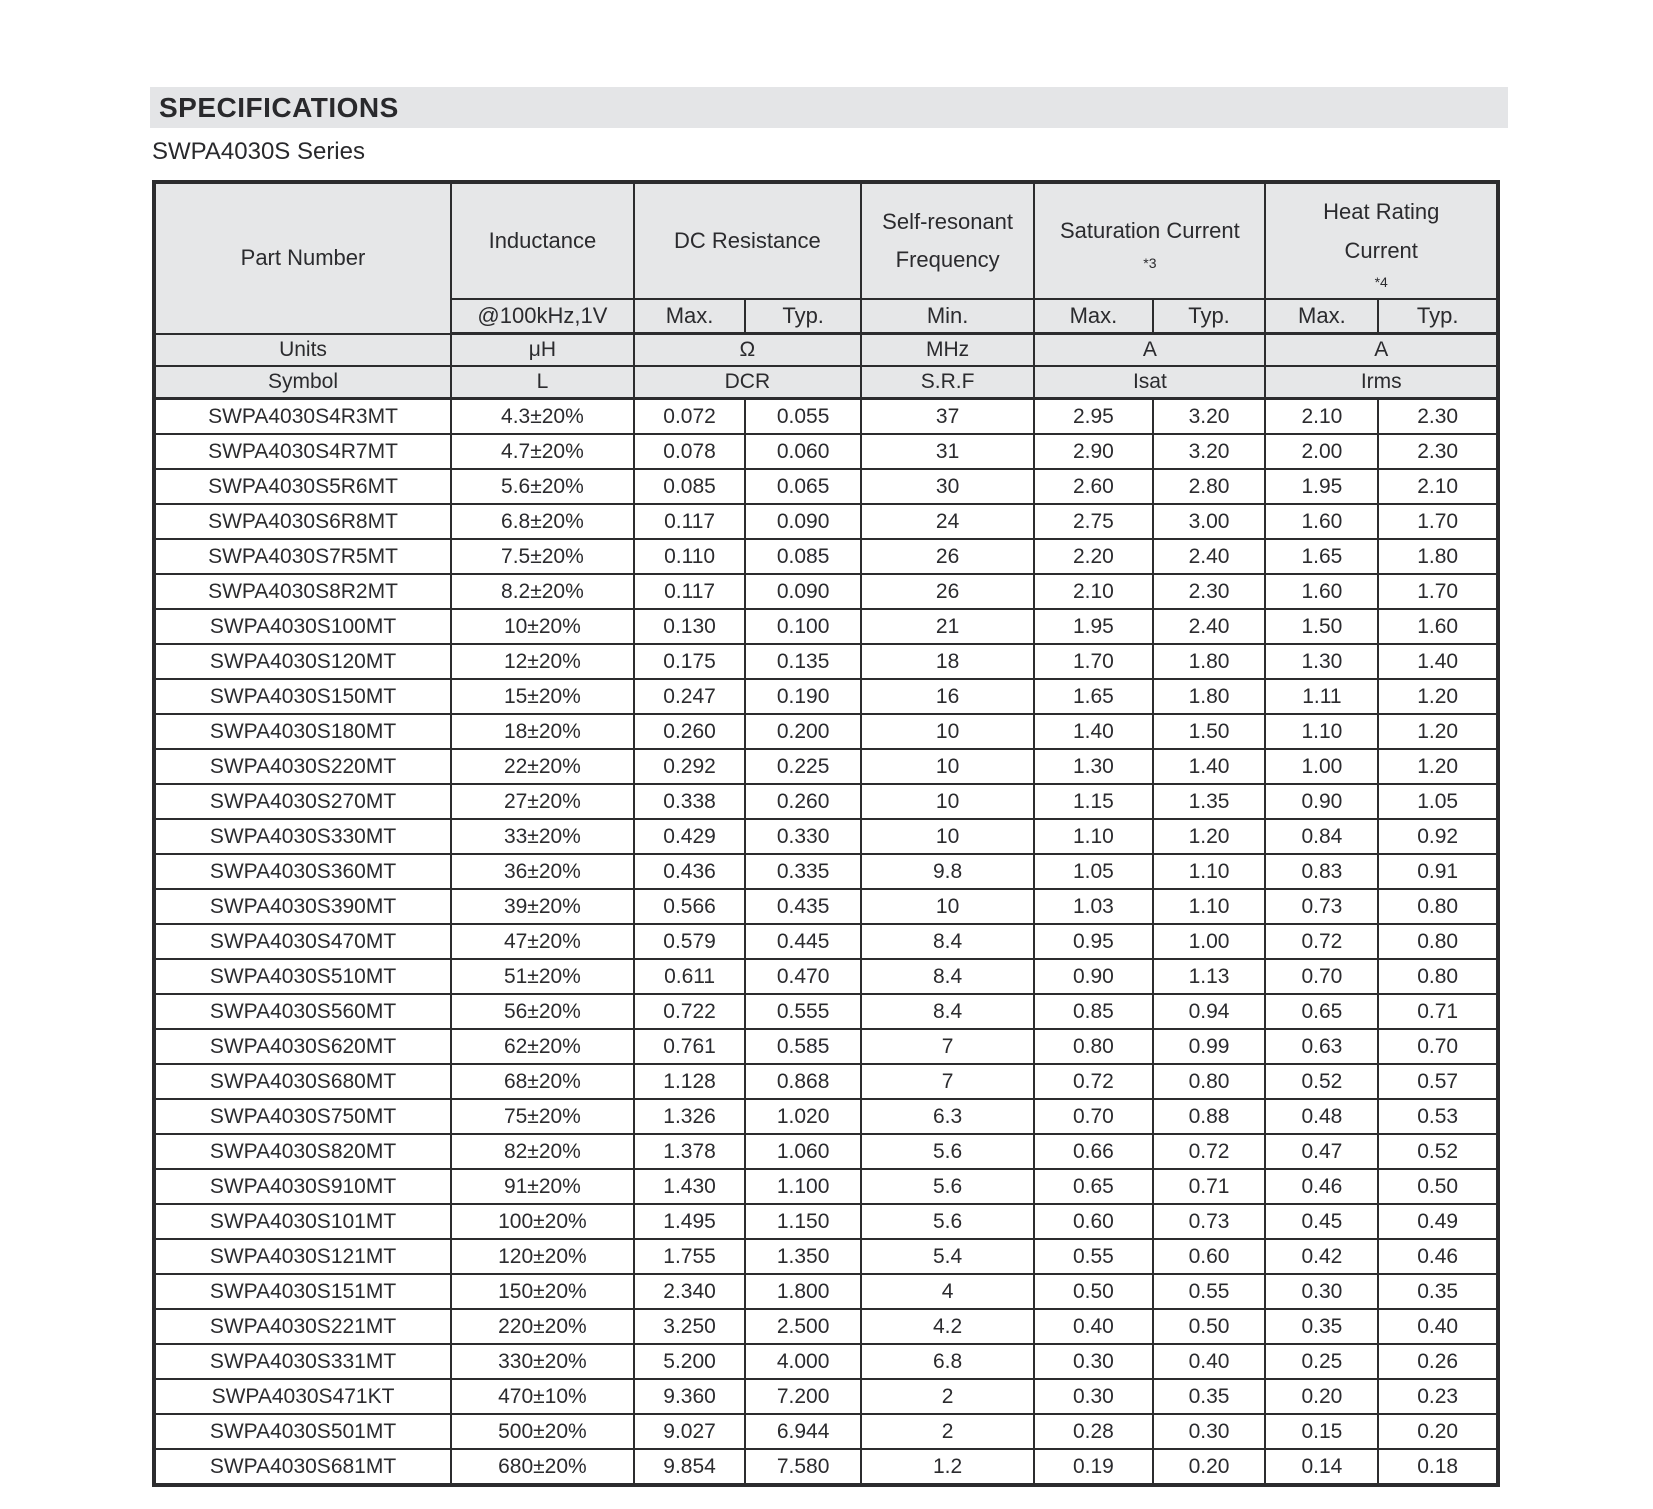 This screenshot has height=1509, width=1653. I want to click on inductance-cell: 12±20%, so click(542, 661).